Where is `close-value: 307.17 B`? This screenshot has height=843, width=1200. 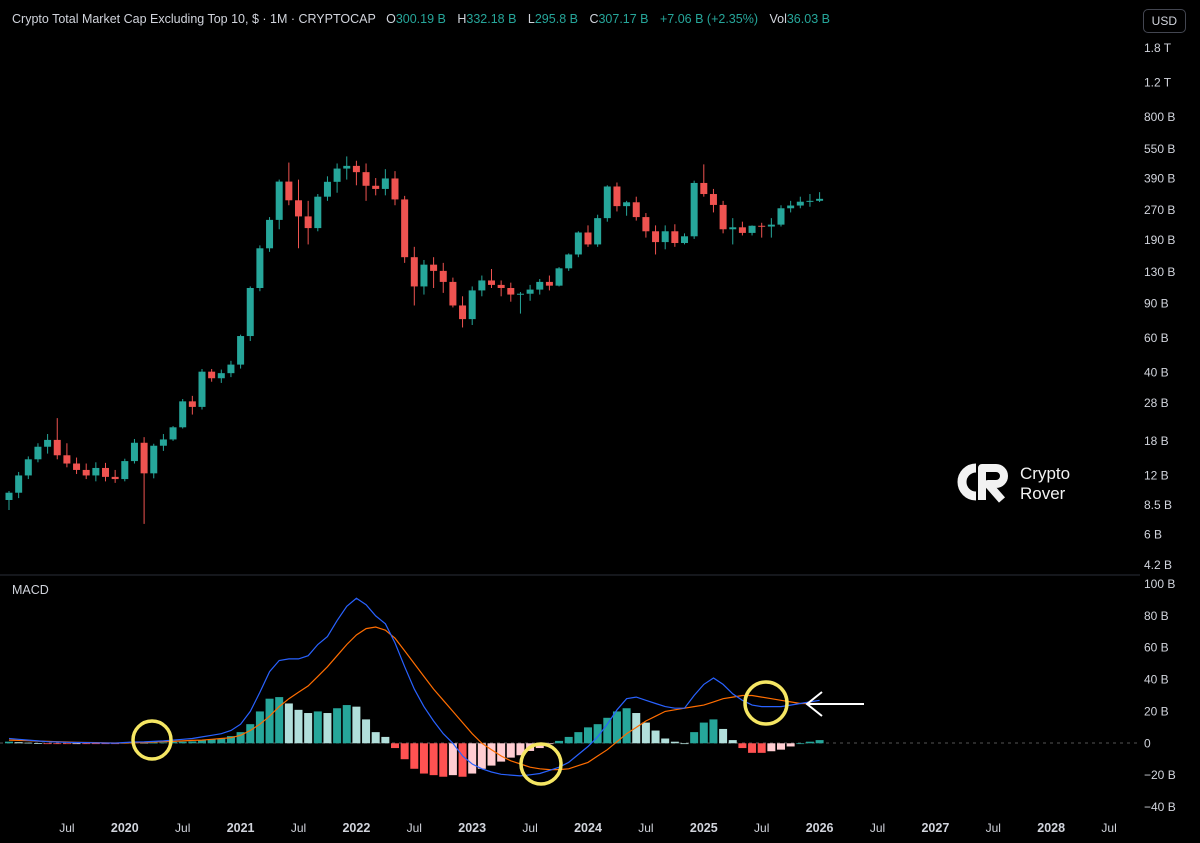 close-value: 307.17 B is located at coordinates (623, 19).